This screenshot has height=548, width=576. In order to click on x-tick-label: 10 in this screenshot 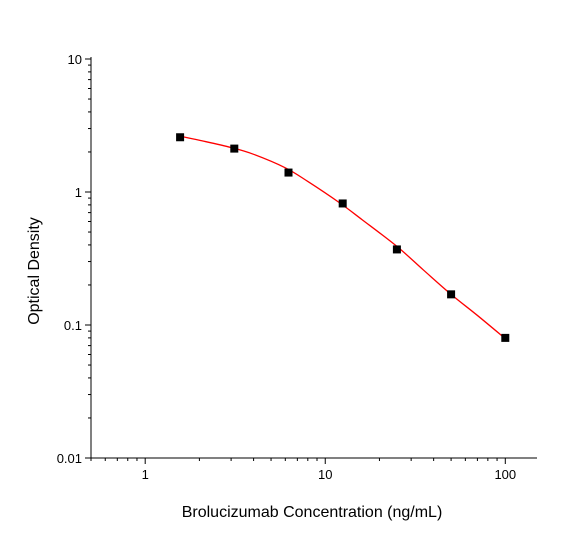, I will do `click(325, 474)`.